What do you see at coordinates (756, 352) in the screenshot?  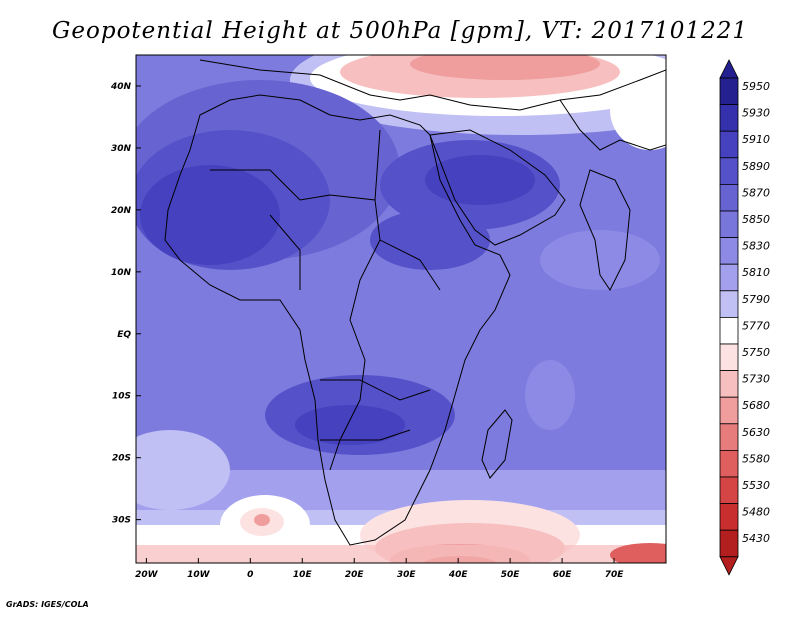 I see `colorbar-label: 5750` at bounding box center [756, 352].